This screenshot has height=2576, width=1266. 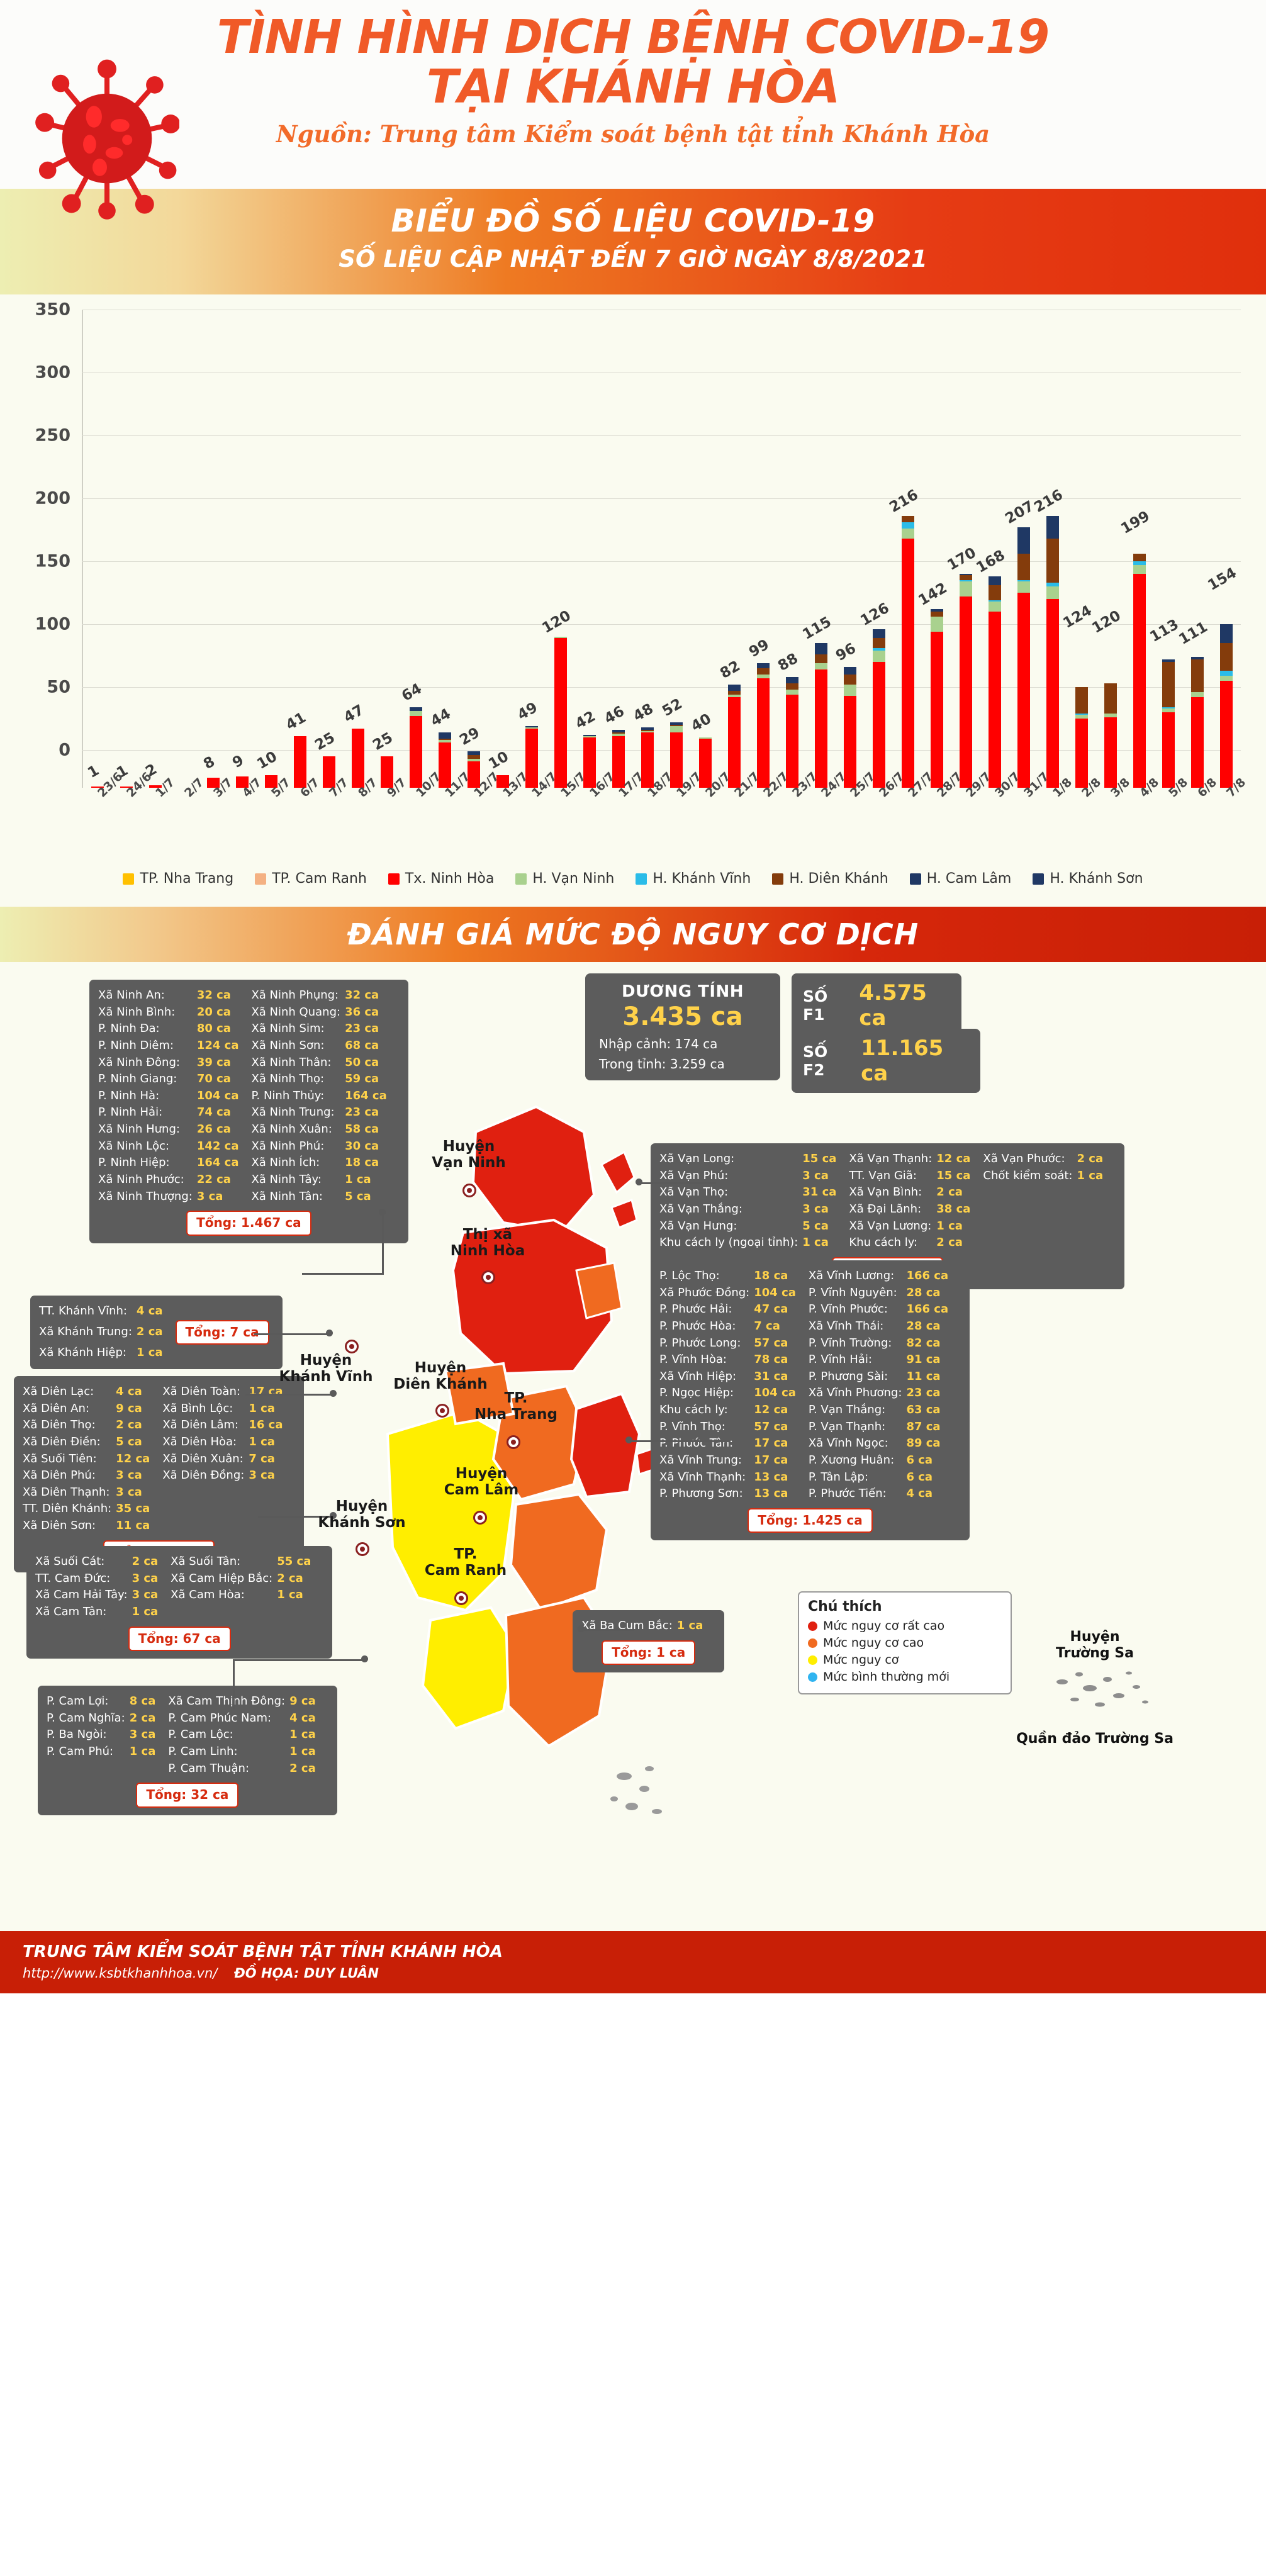 What do you see at coordinates (442, 1411) in the screenshot?
I see `map-pin-dien-khanh` at bounding box center [442, 1411].